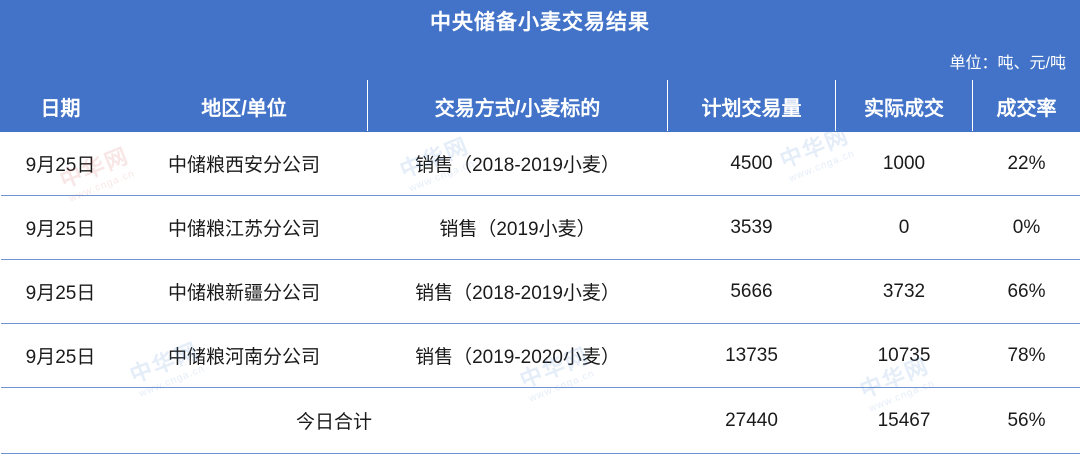 The height and width of the screenshot is (454, 1080). I want to click on cell-planned-volume: 4500, so click(752, 164).